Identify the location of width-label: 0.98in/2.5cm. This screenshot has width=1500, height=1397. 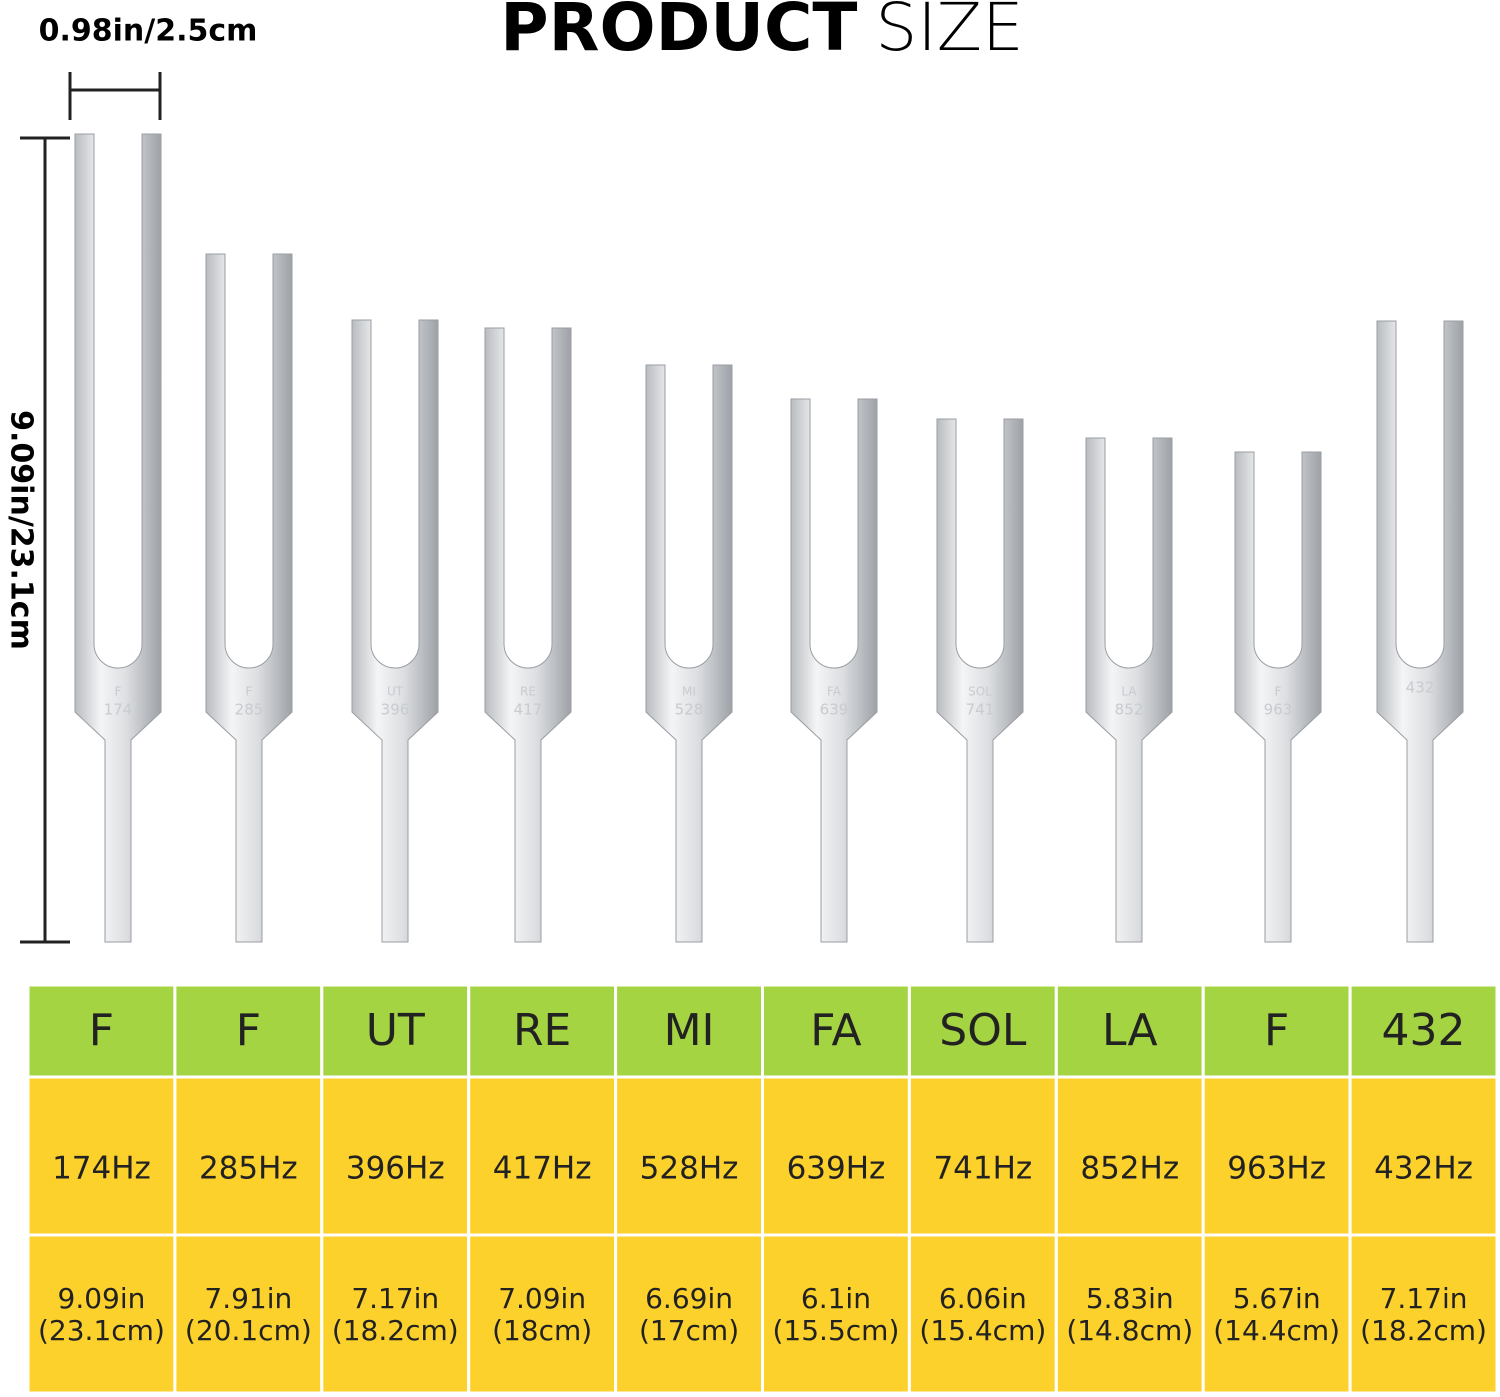
(148, 31).